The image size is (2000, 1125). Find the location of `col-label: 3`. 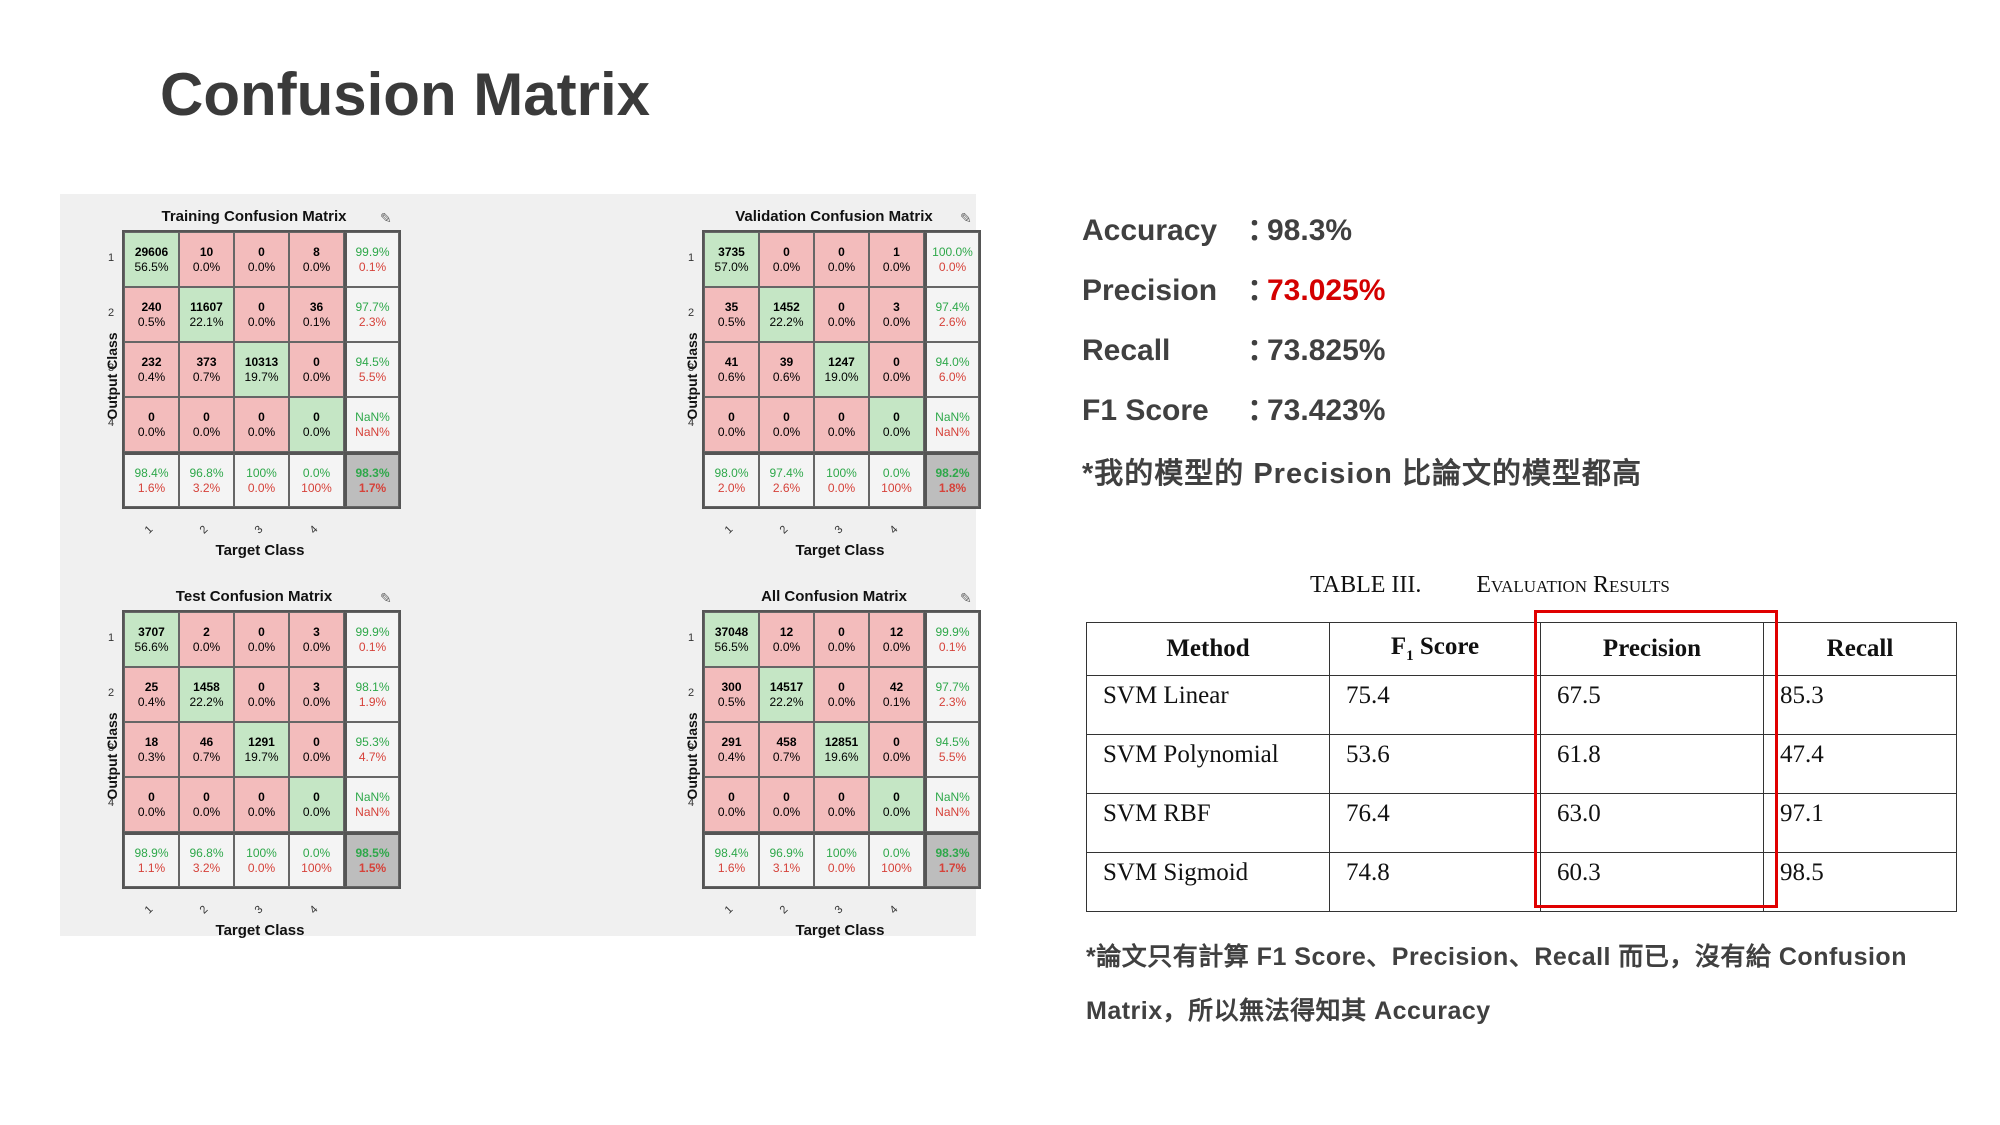

col-label: 3 is located at coordinates (259, 530).